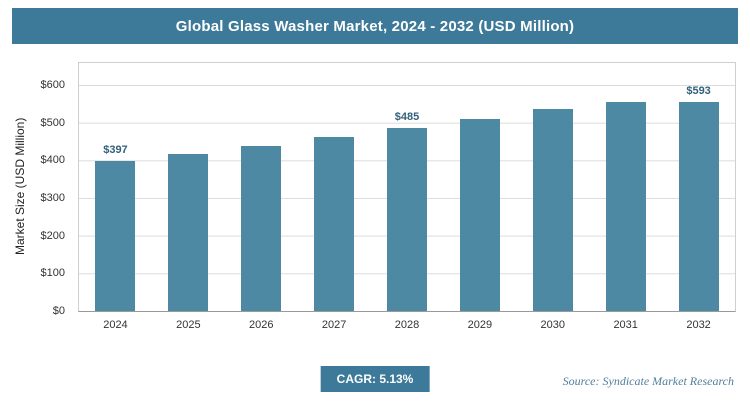 This screenshot has width=750, height=417. What do you see at coordinates (625, 325) in the screenshot?
I see `x-tick-label: 2031` at bounding box center [625, 325].